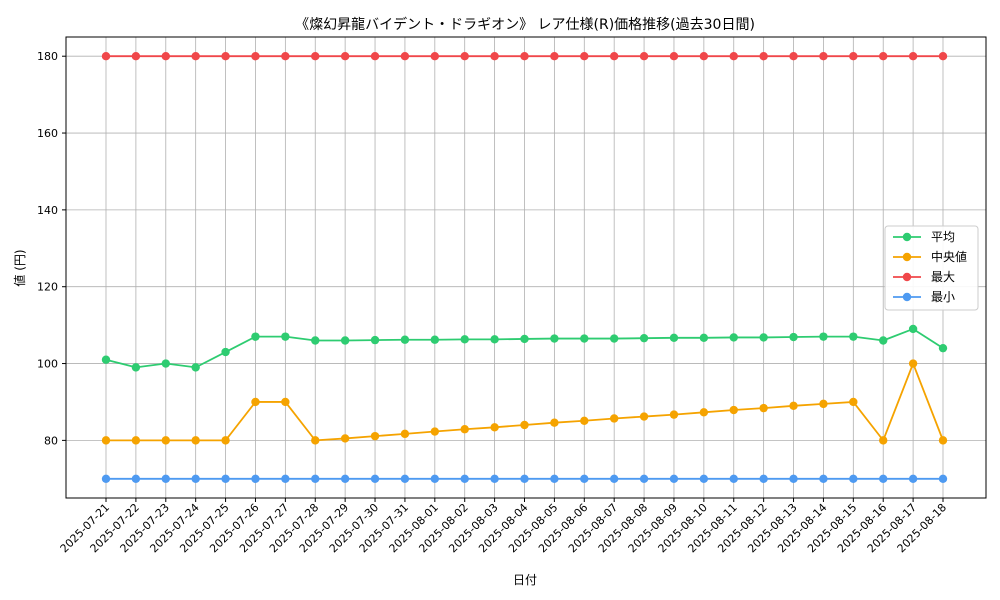 This screenshot has height=600, width=1000. What do you see at coordinates (525, 580) in the screenshot?
I see `x-axis-label: 日付` at bounding box center [525, 580].